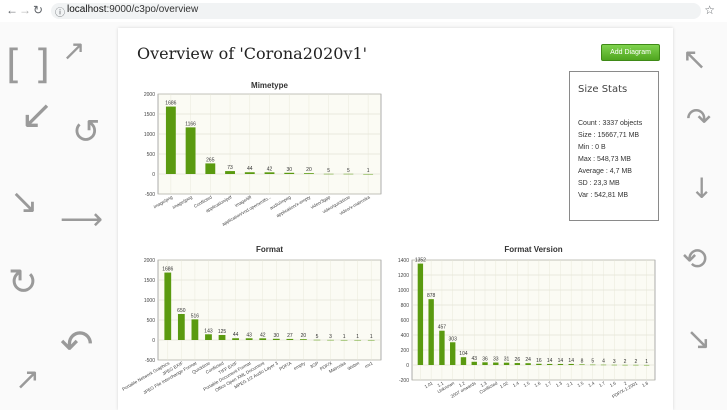  What do you see at coordinates (222, 332) in the screenshot?
I see `data-label: 125` at bounding box center [222, 332].